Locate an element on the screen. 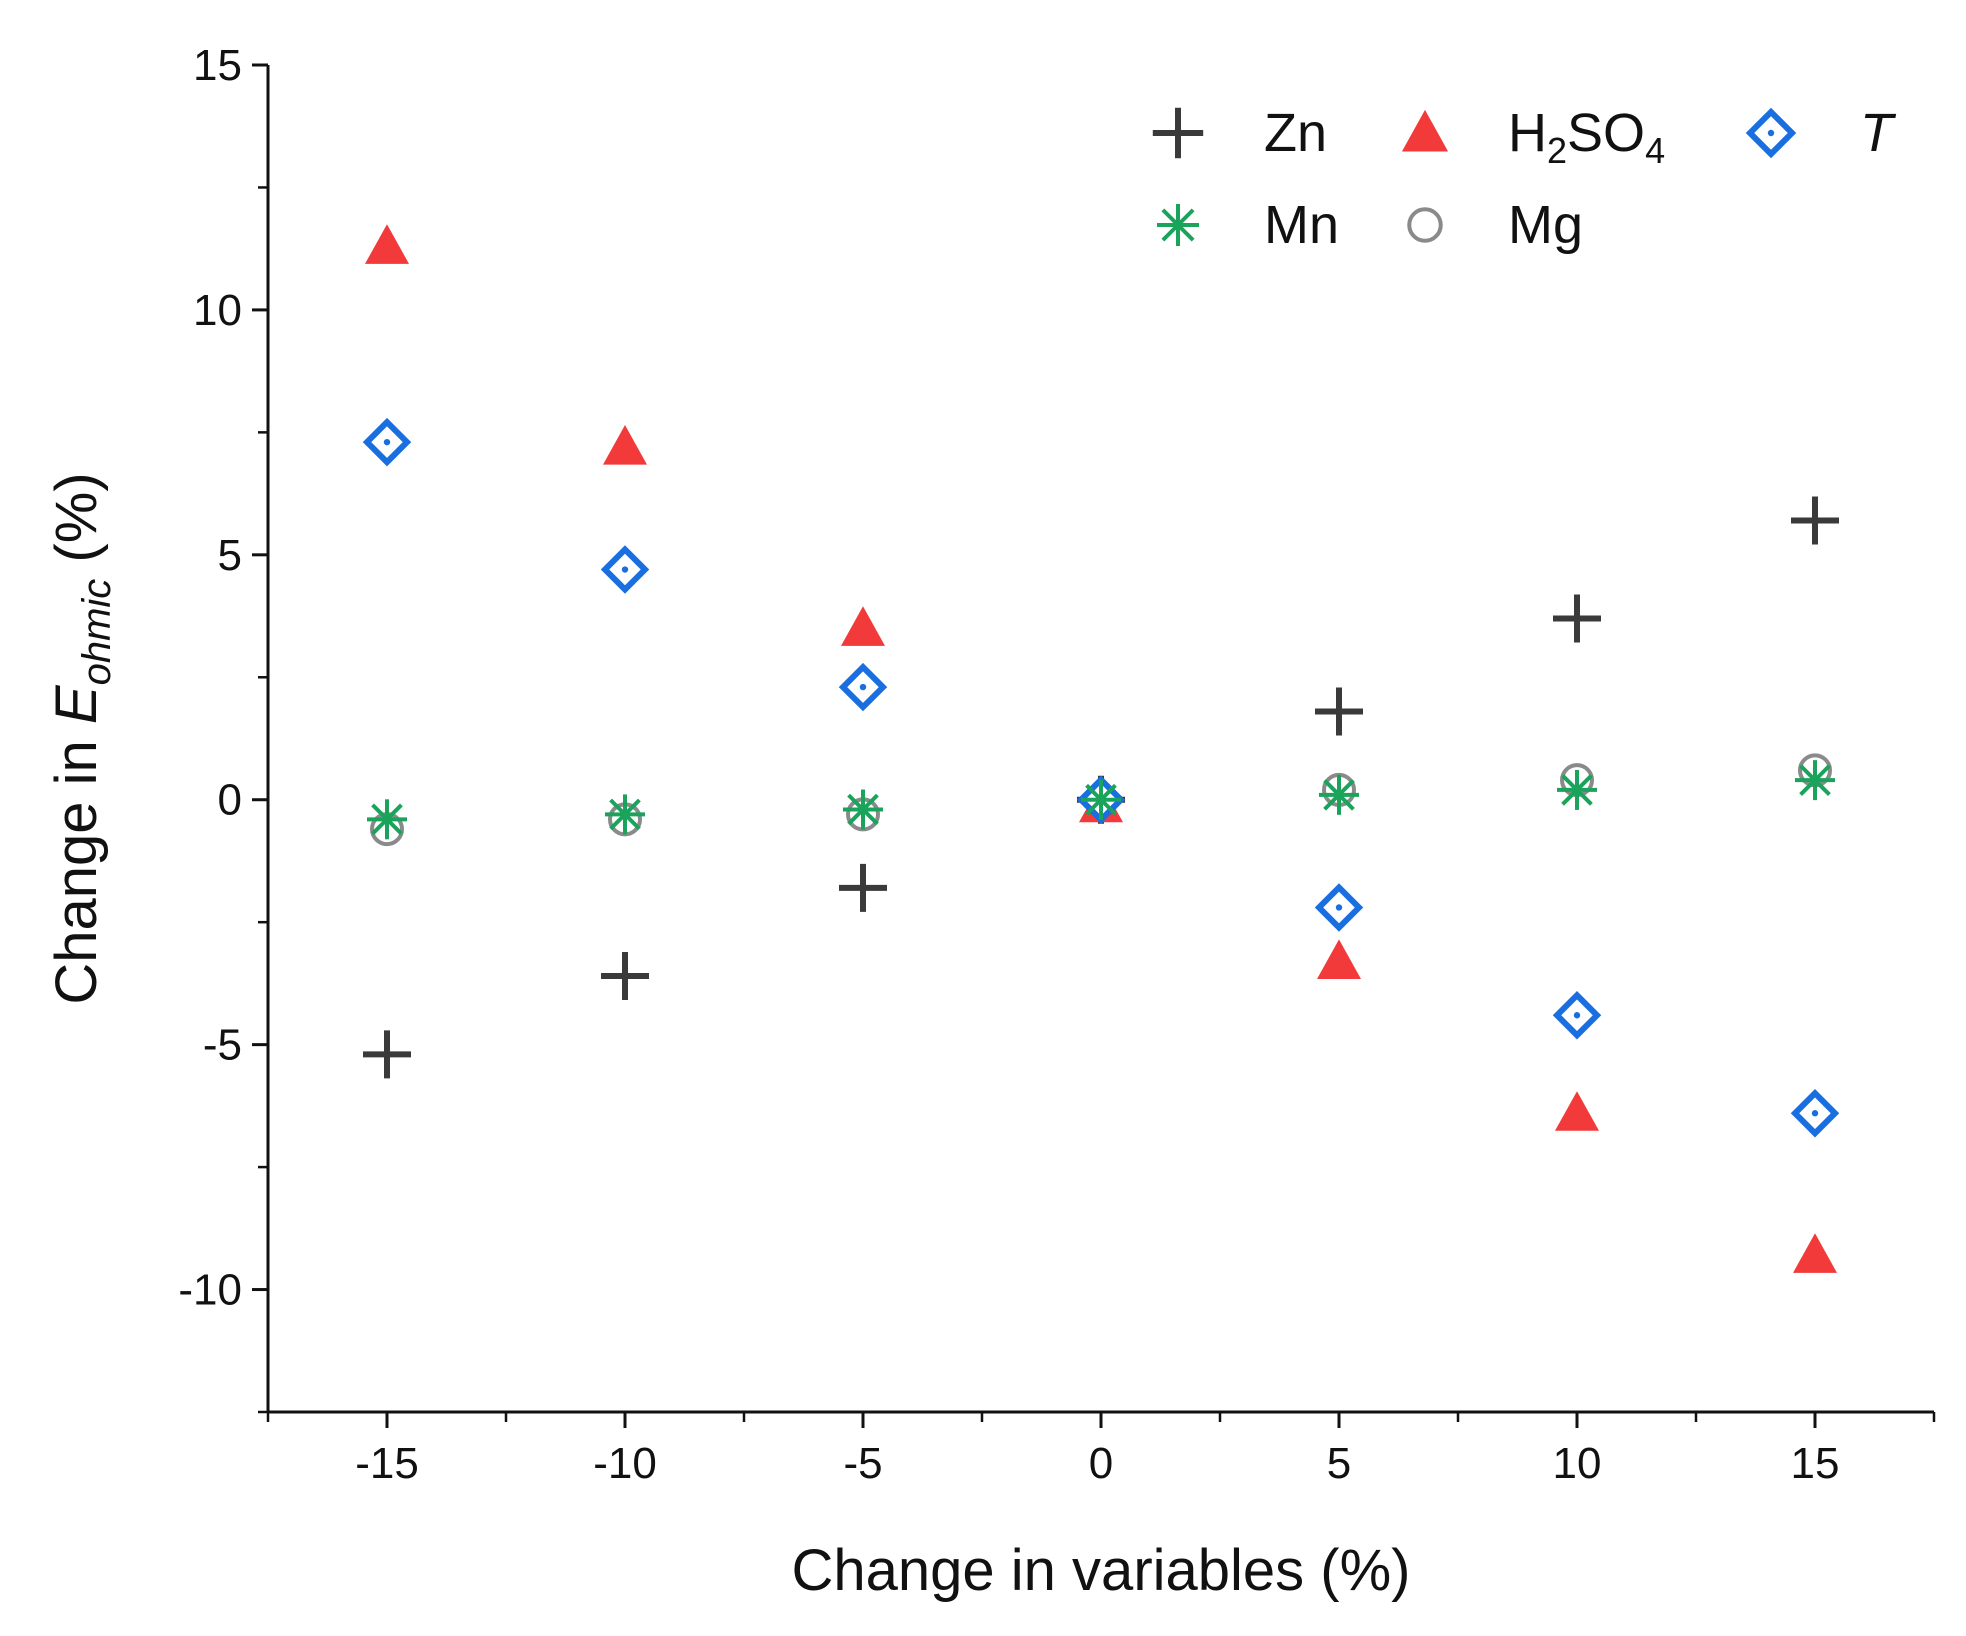  legend-label-mn: Mn is located at coordinates (1301, 225).